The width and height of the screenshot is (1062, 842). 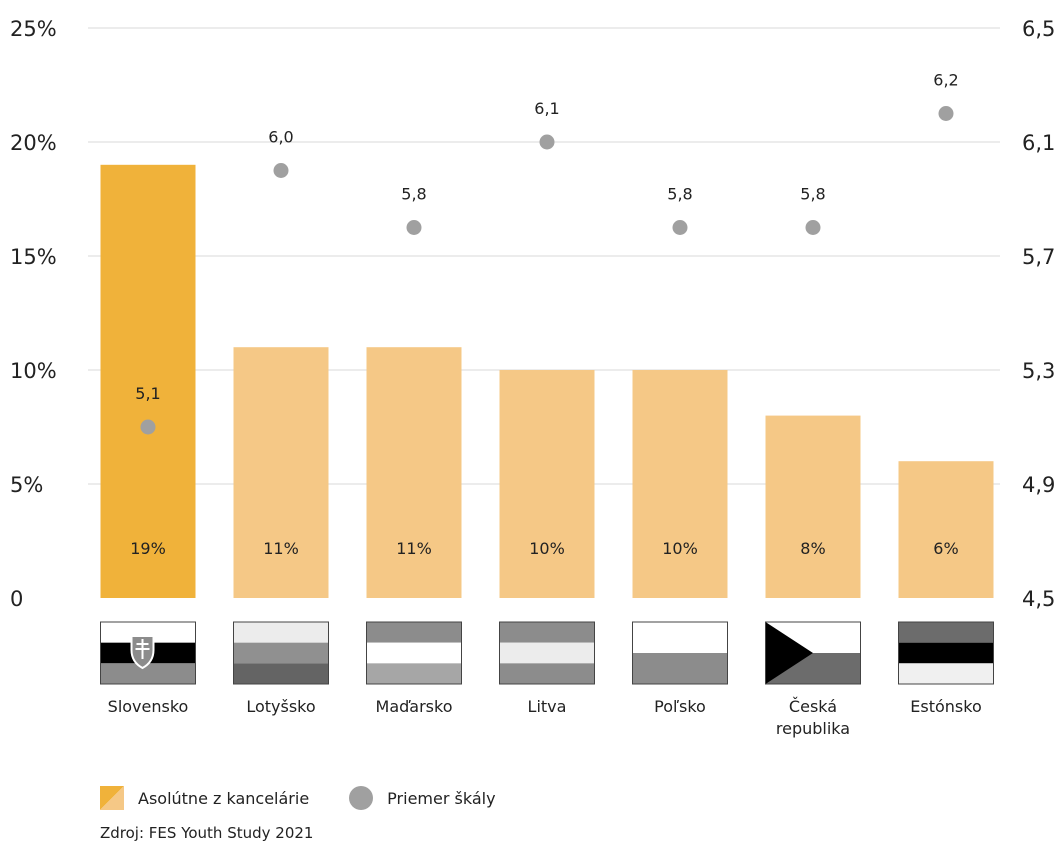 I want to click on legend-bar-label: Asolútne z kancelárie, so click(x=224, y=798).